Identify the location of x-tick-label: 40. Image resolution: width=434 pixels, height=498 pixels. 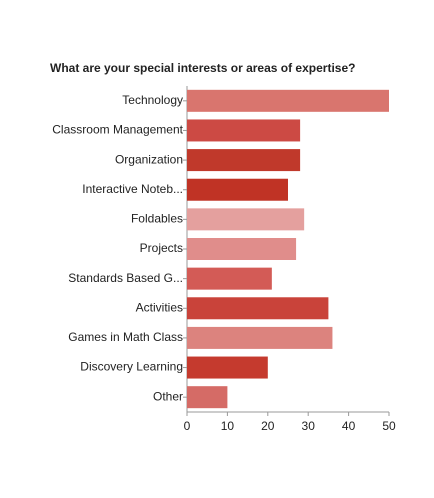
(349, 426).